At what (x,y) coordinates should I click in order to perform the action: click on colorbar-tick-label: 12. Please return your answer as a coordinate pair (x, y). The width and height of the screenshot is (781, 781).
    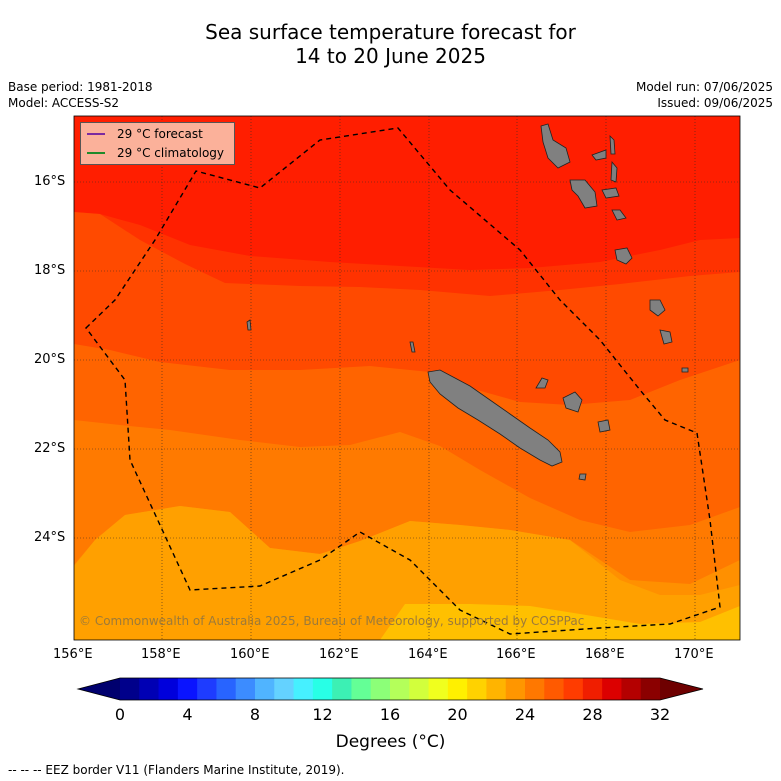
    Looking at the image, I should click on (322, 714).